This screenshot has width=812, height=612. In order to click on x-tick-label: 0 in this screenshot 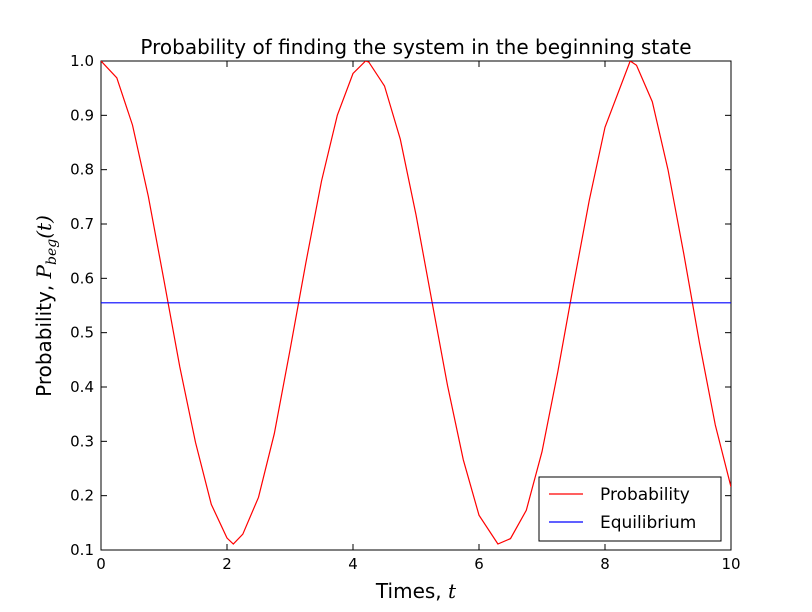, I will do `click(101, 564)`.